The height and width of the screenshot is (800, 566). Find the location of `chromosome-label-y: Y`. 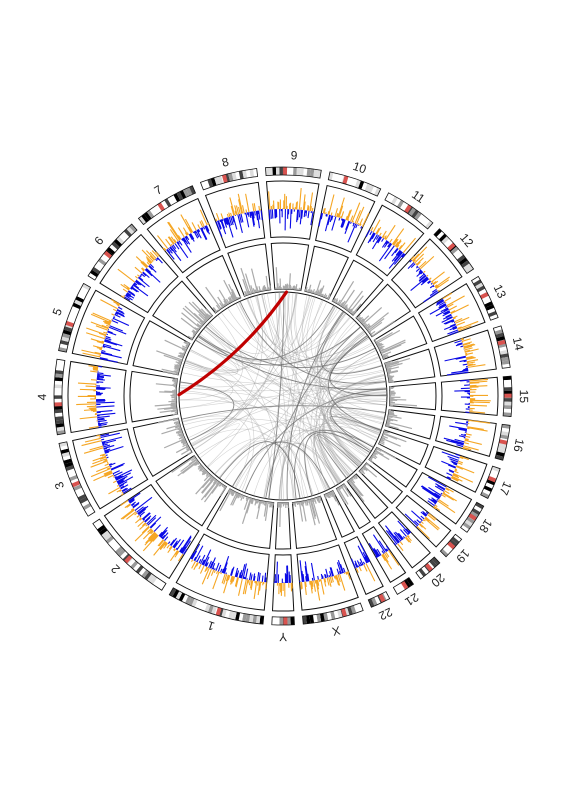

chromosome-label-y: Y is located at coordinates (283, 637).